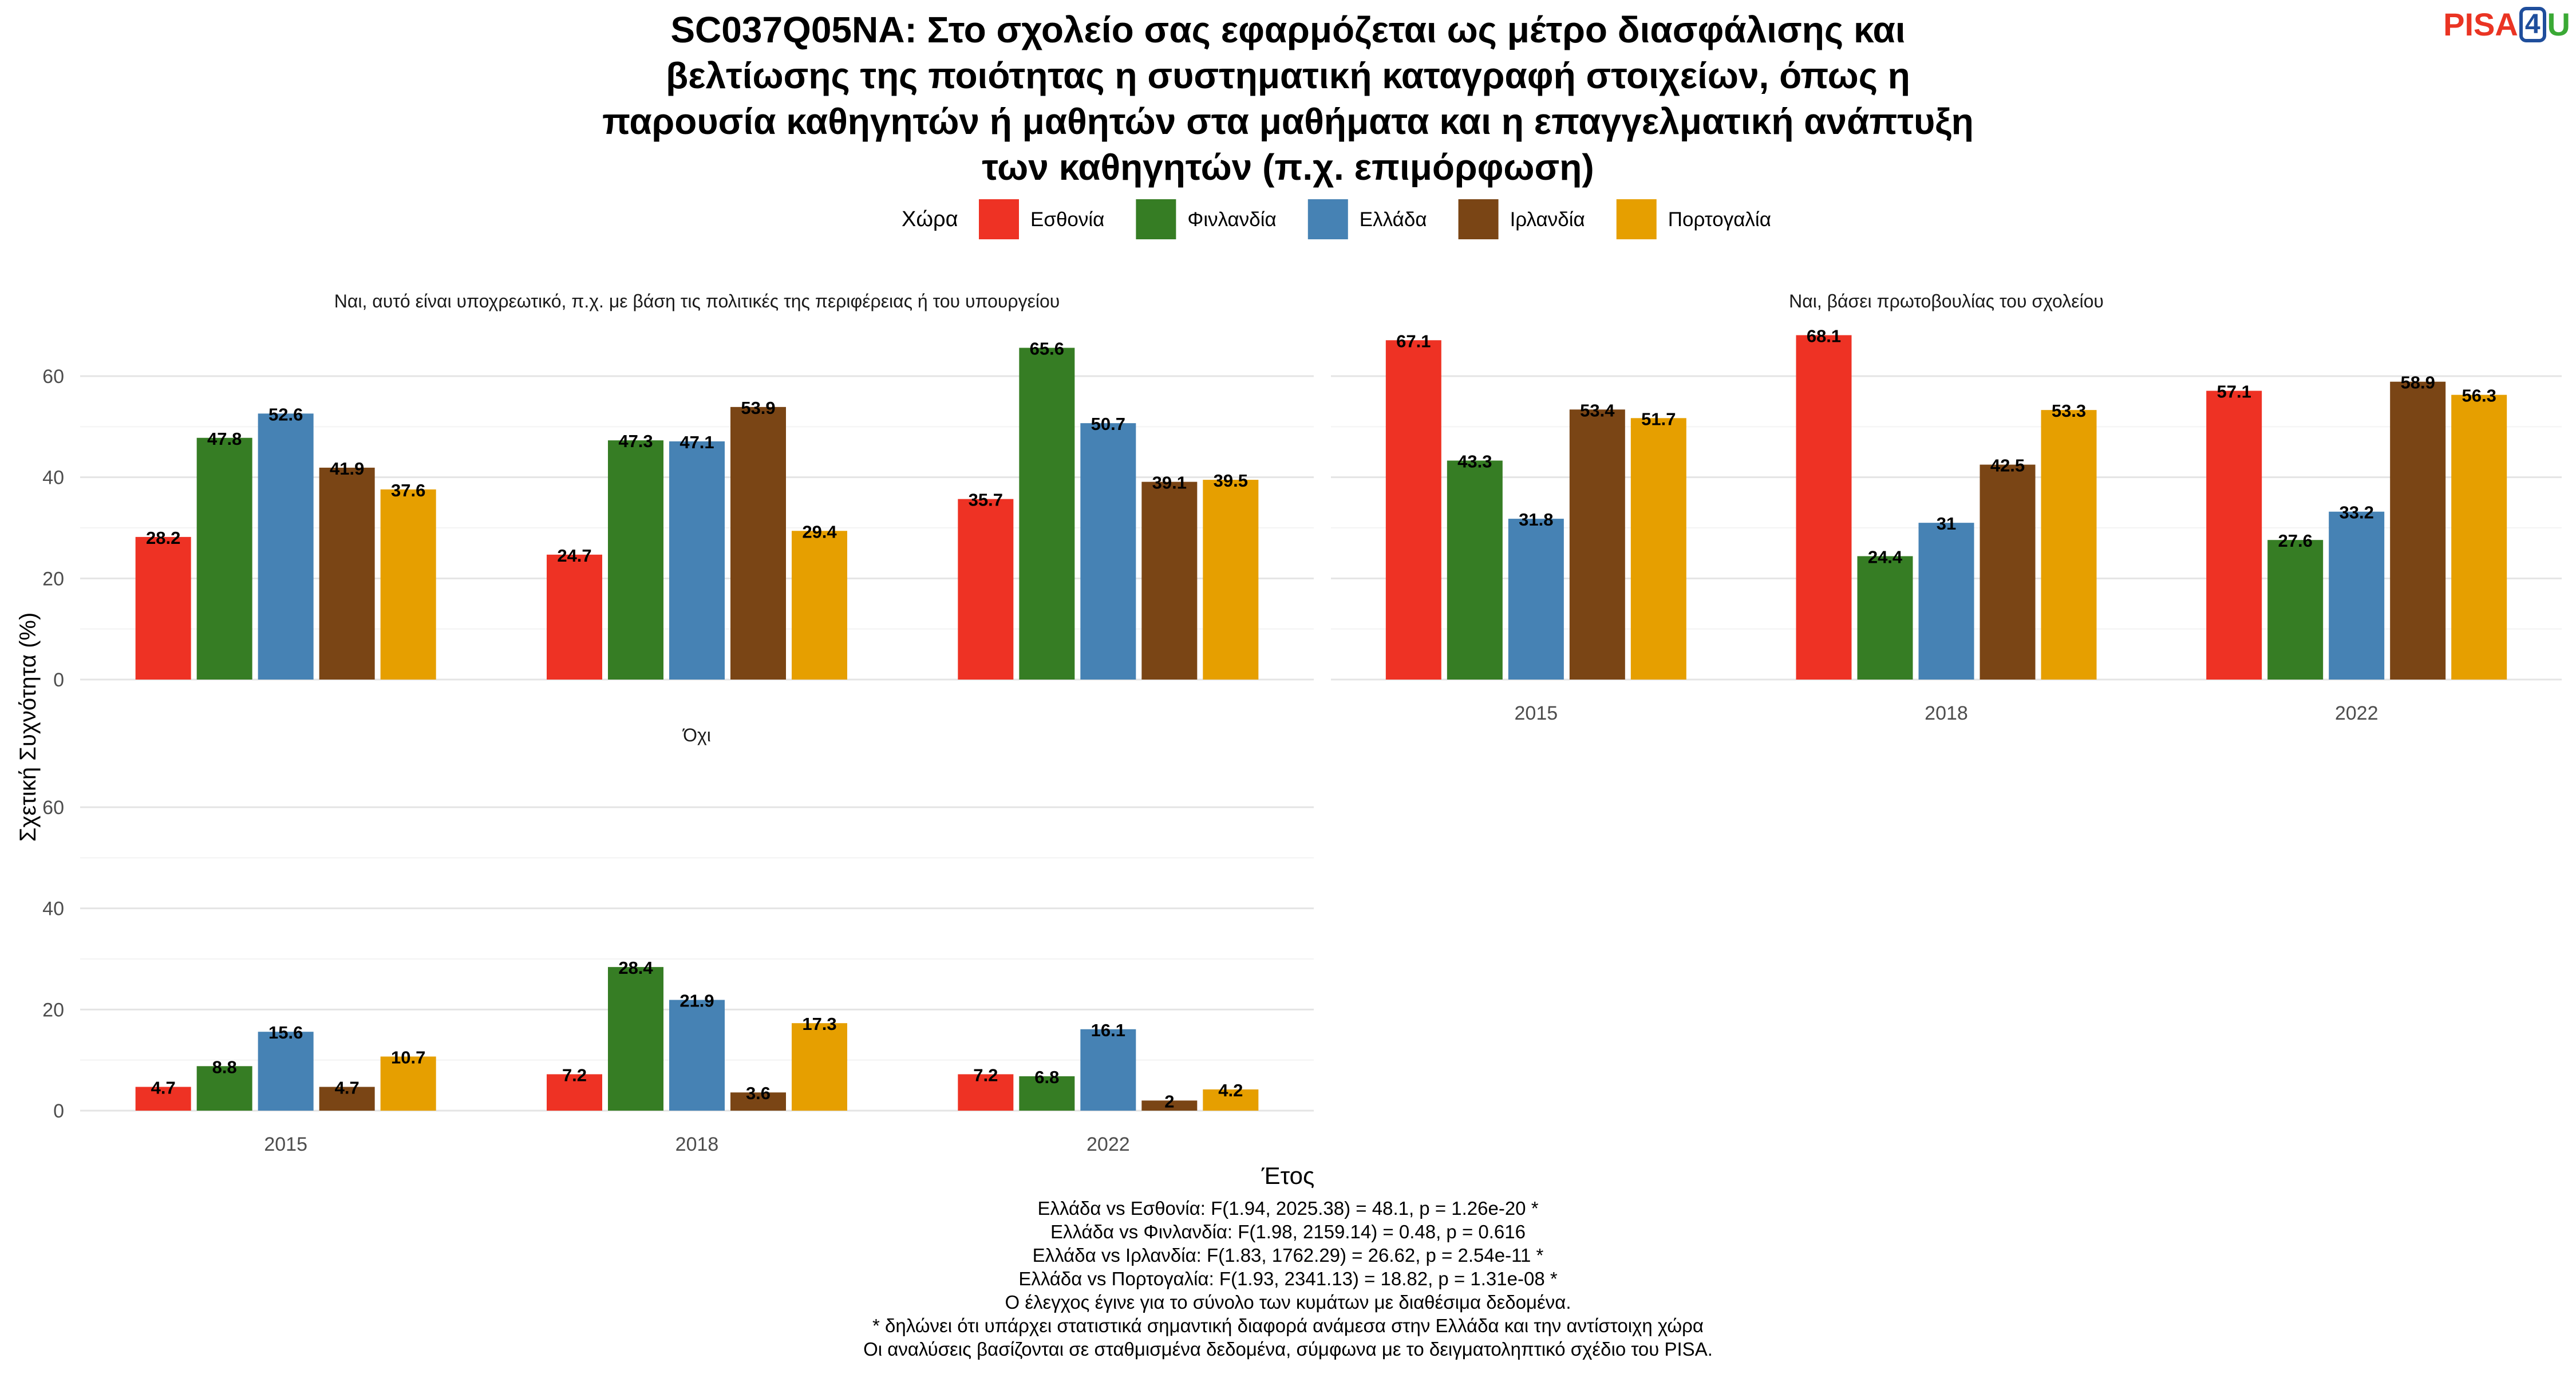  I want to click on x-axis-title: Έτος, so click(1288, 1175).